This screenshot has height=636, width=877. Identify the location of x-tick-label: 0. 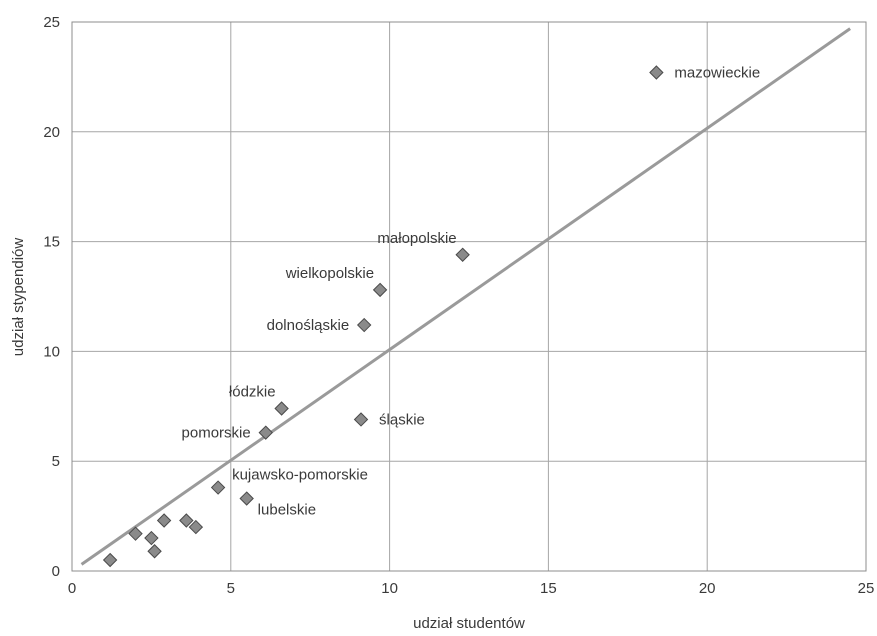
(72, 588).